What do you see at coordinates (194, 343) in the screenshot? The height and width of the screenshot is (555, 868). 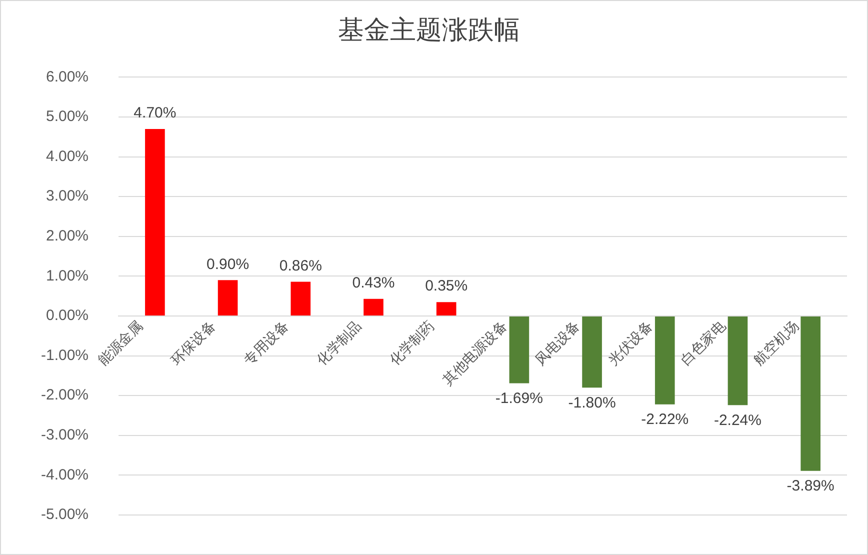 I see `x-tick-label: 环保设备` at bounding box center [194, 343].